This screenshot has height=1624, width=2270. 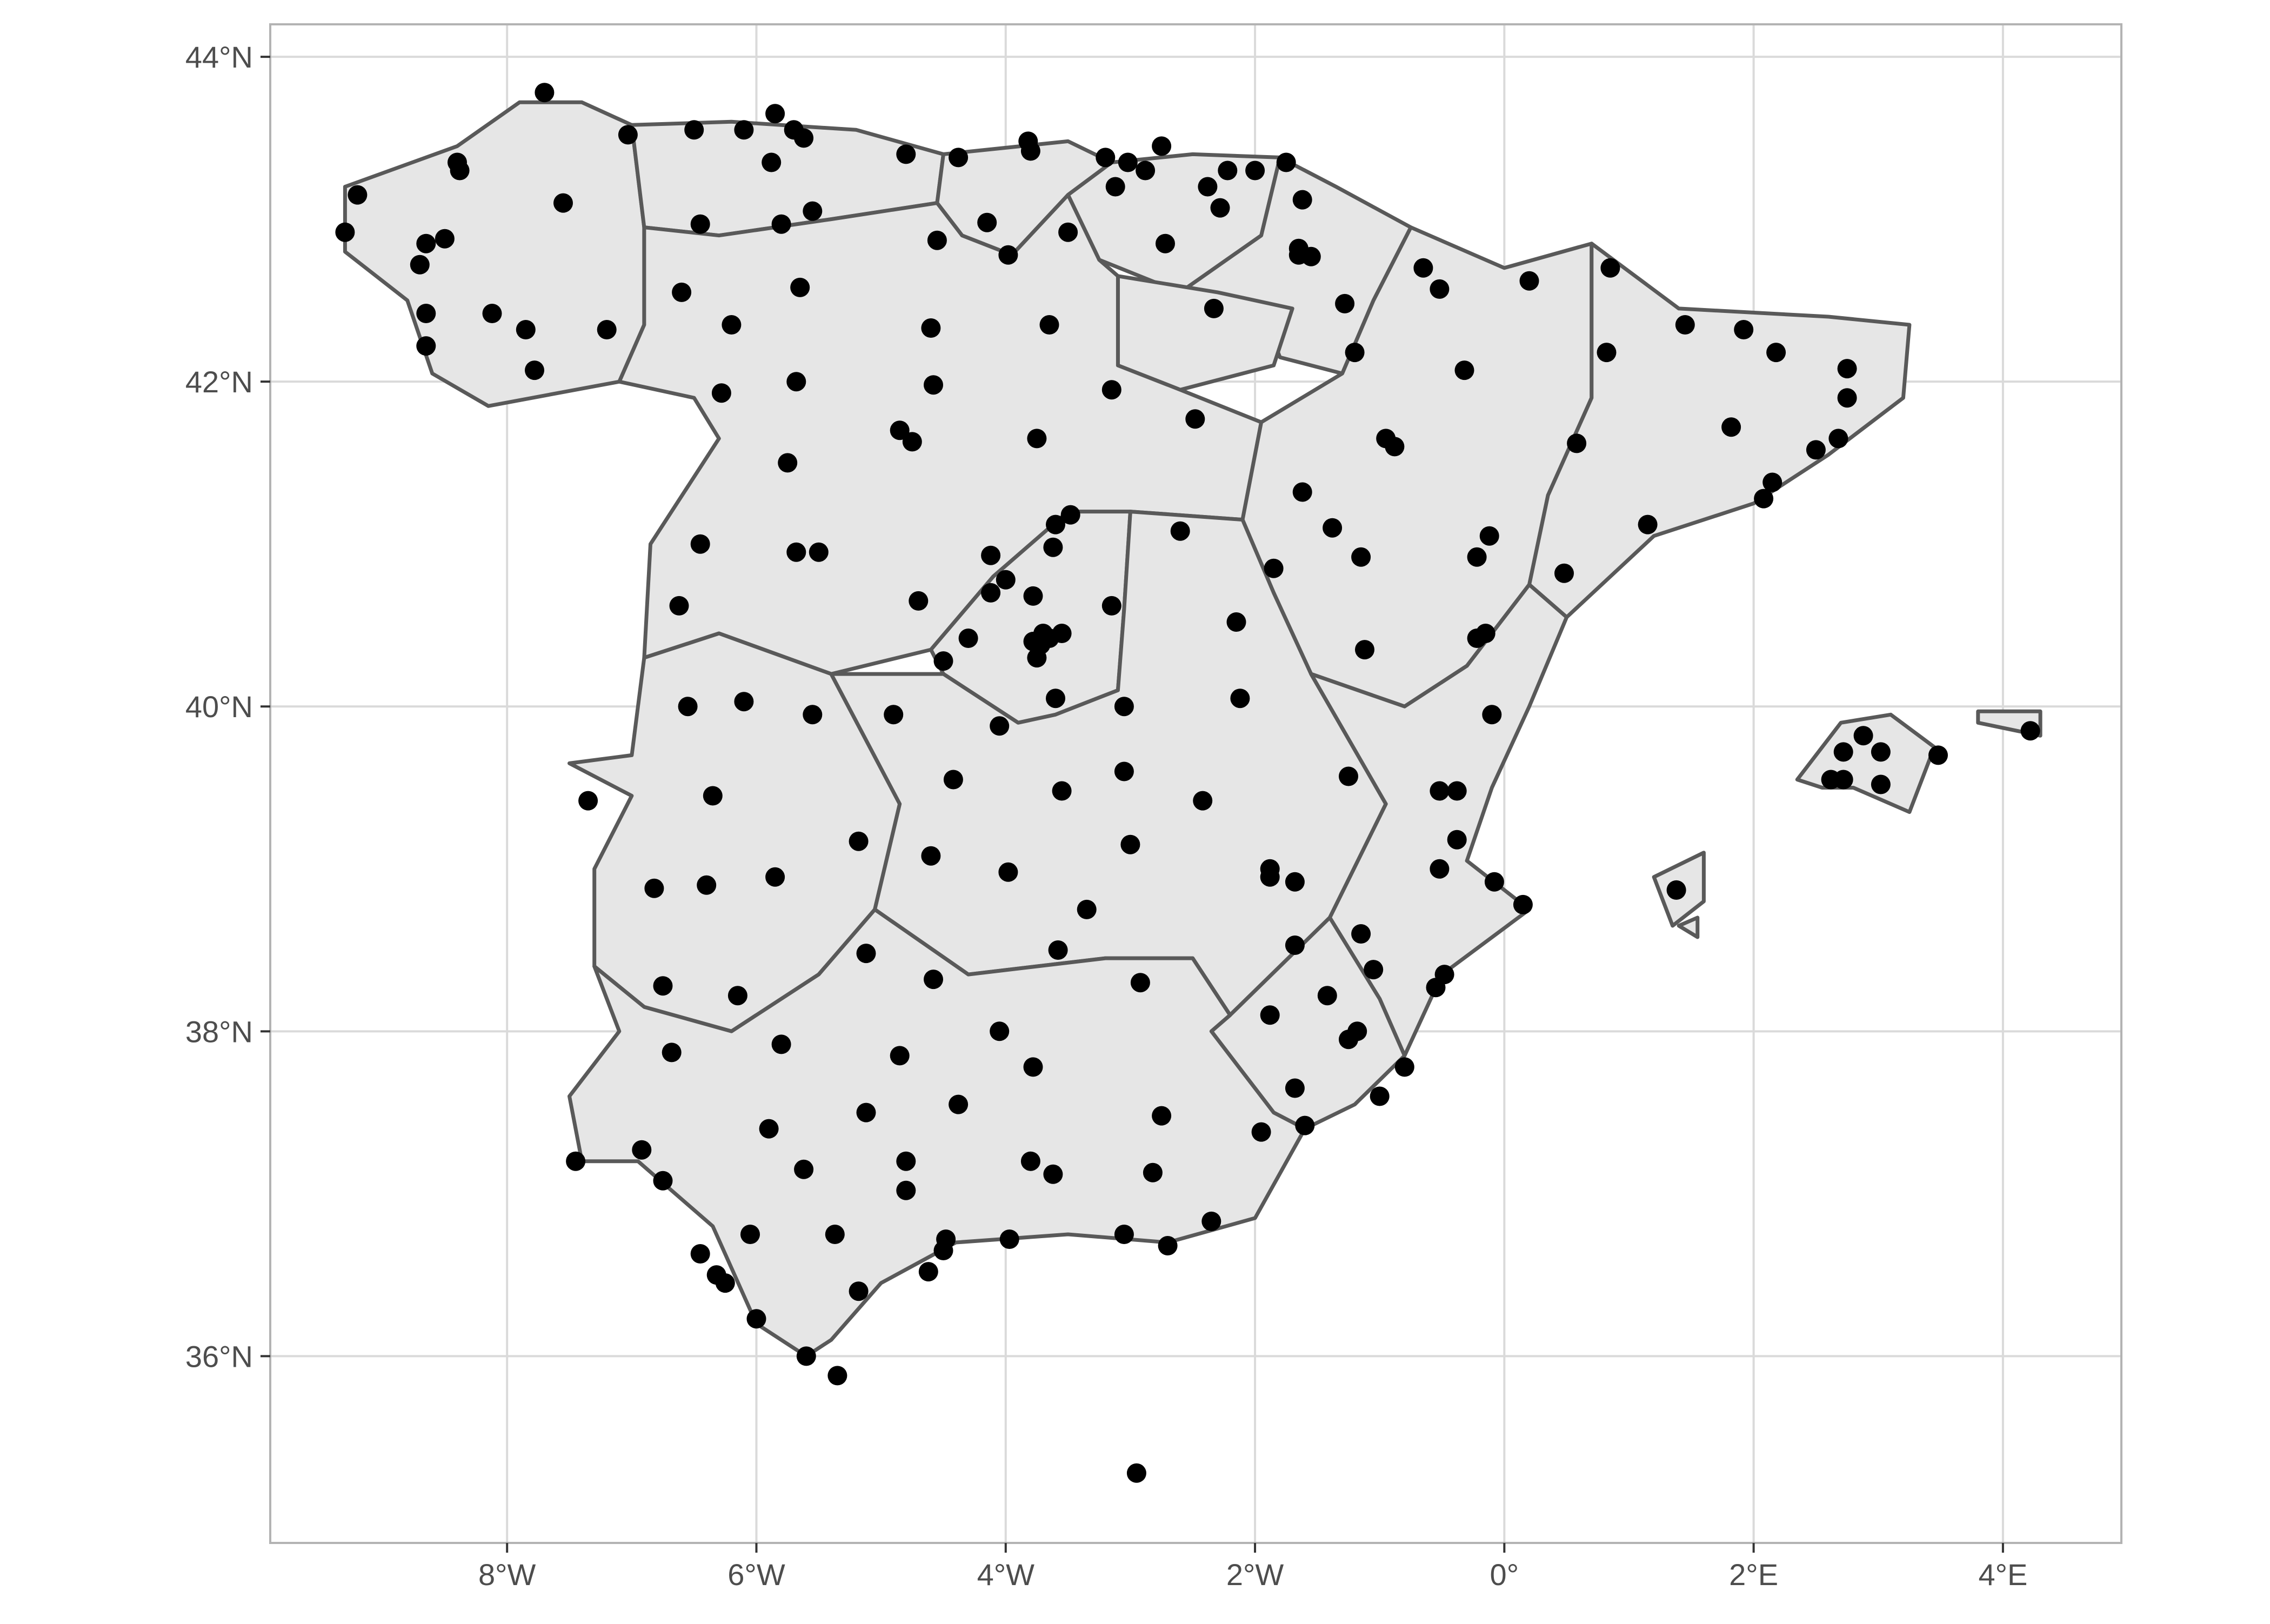 I want to click on y-tick-label: 44°N, so click(x=219, y=57).